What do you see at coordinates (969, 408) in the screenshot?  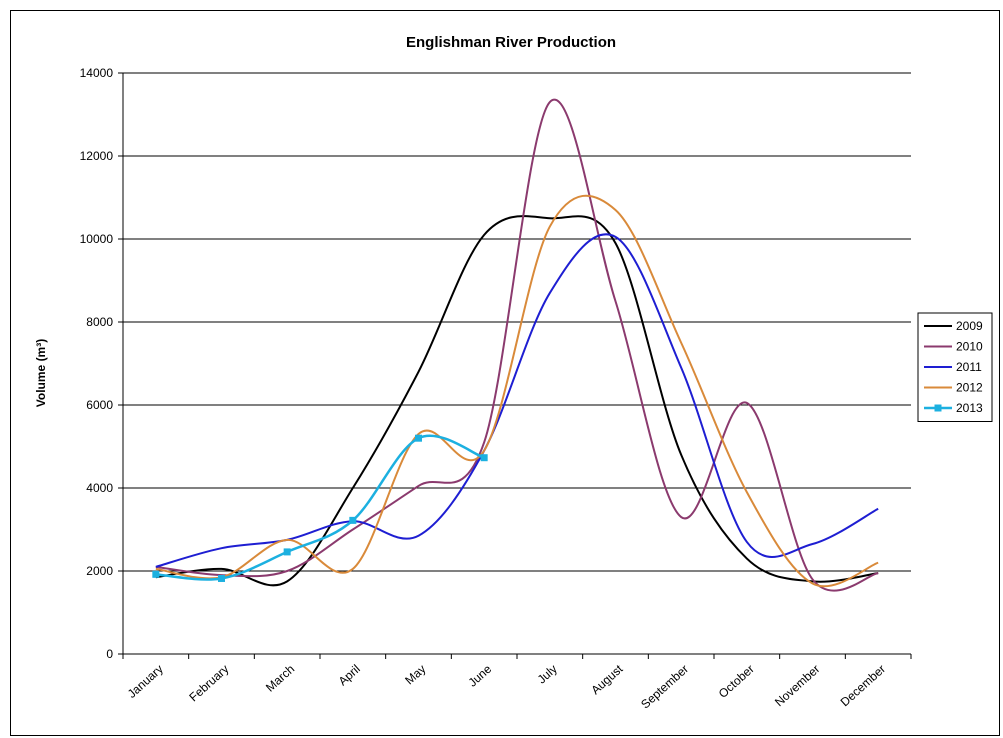 I see `legend-label-2013: 2013` at bounding box center [969, 408].